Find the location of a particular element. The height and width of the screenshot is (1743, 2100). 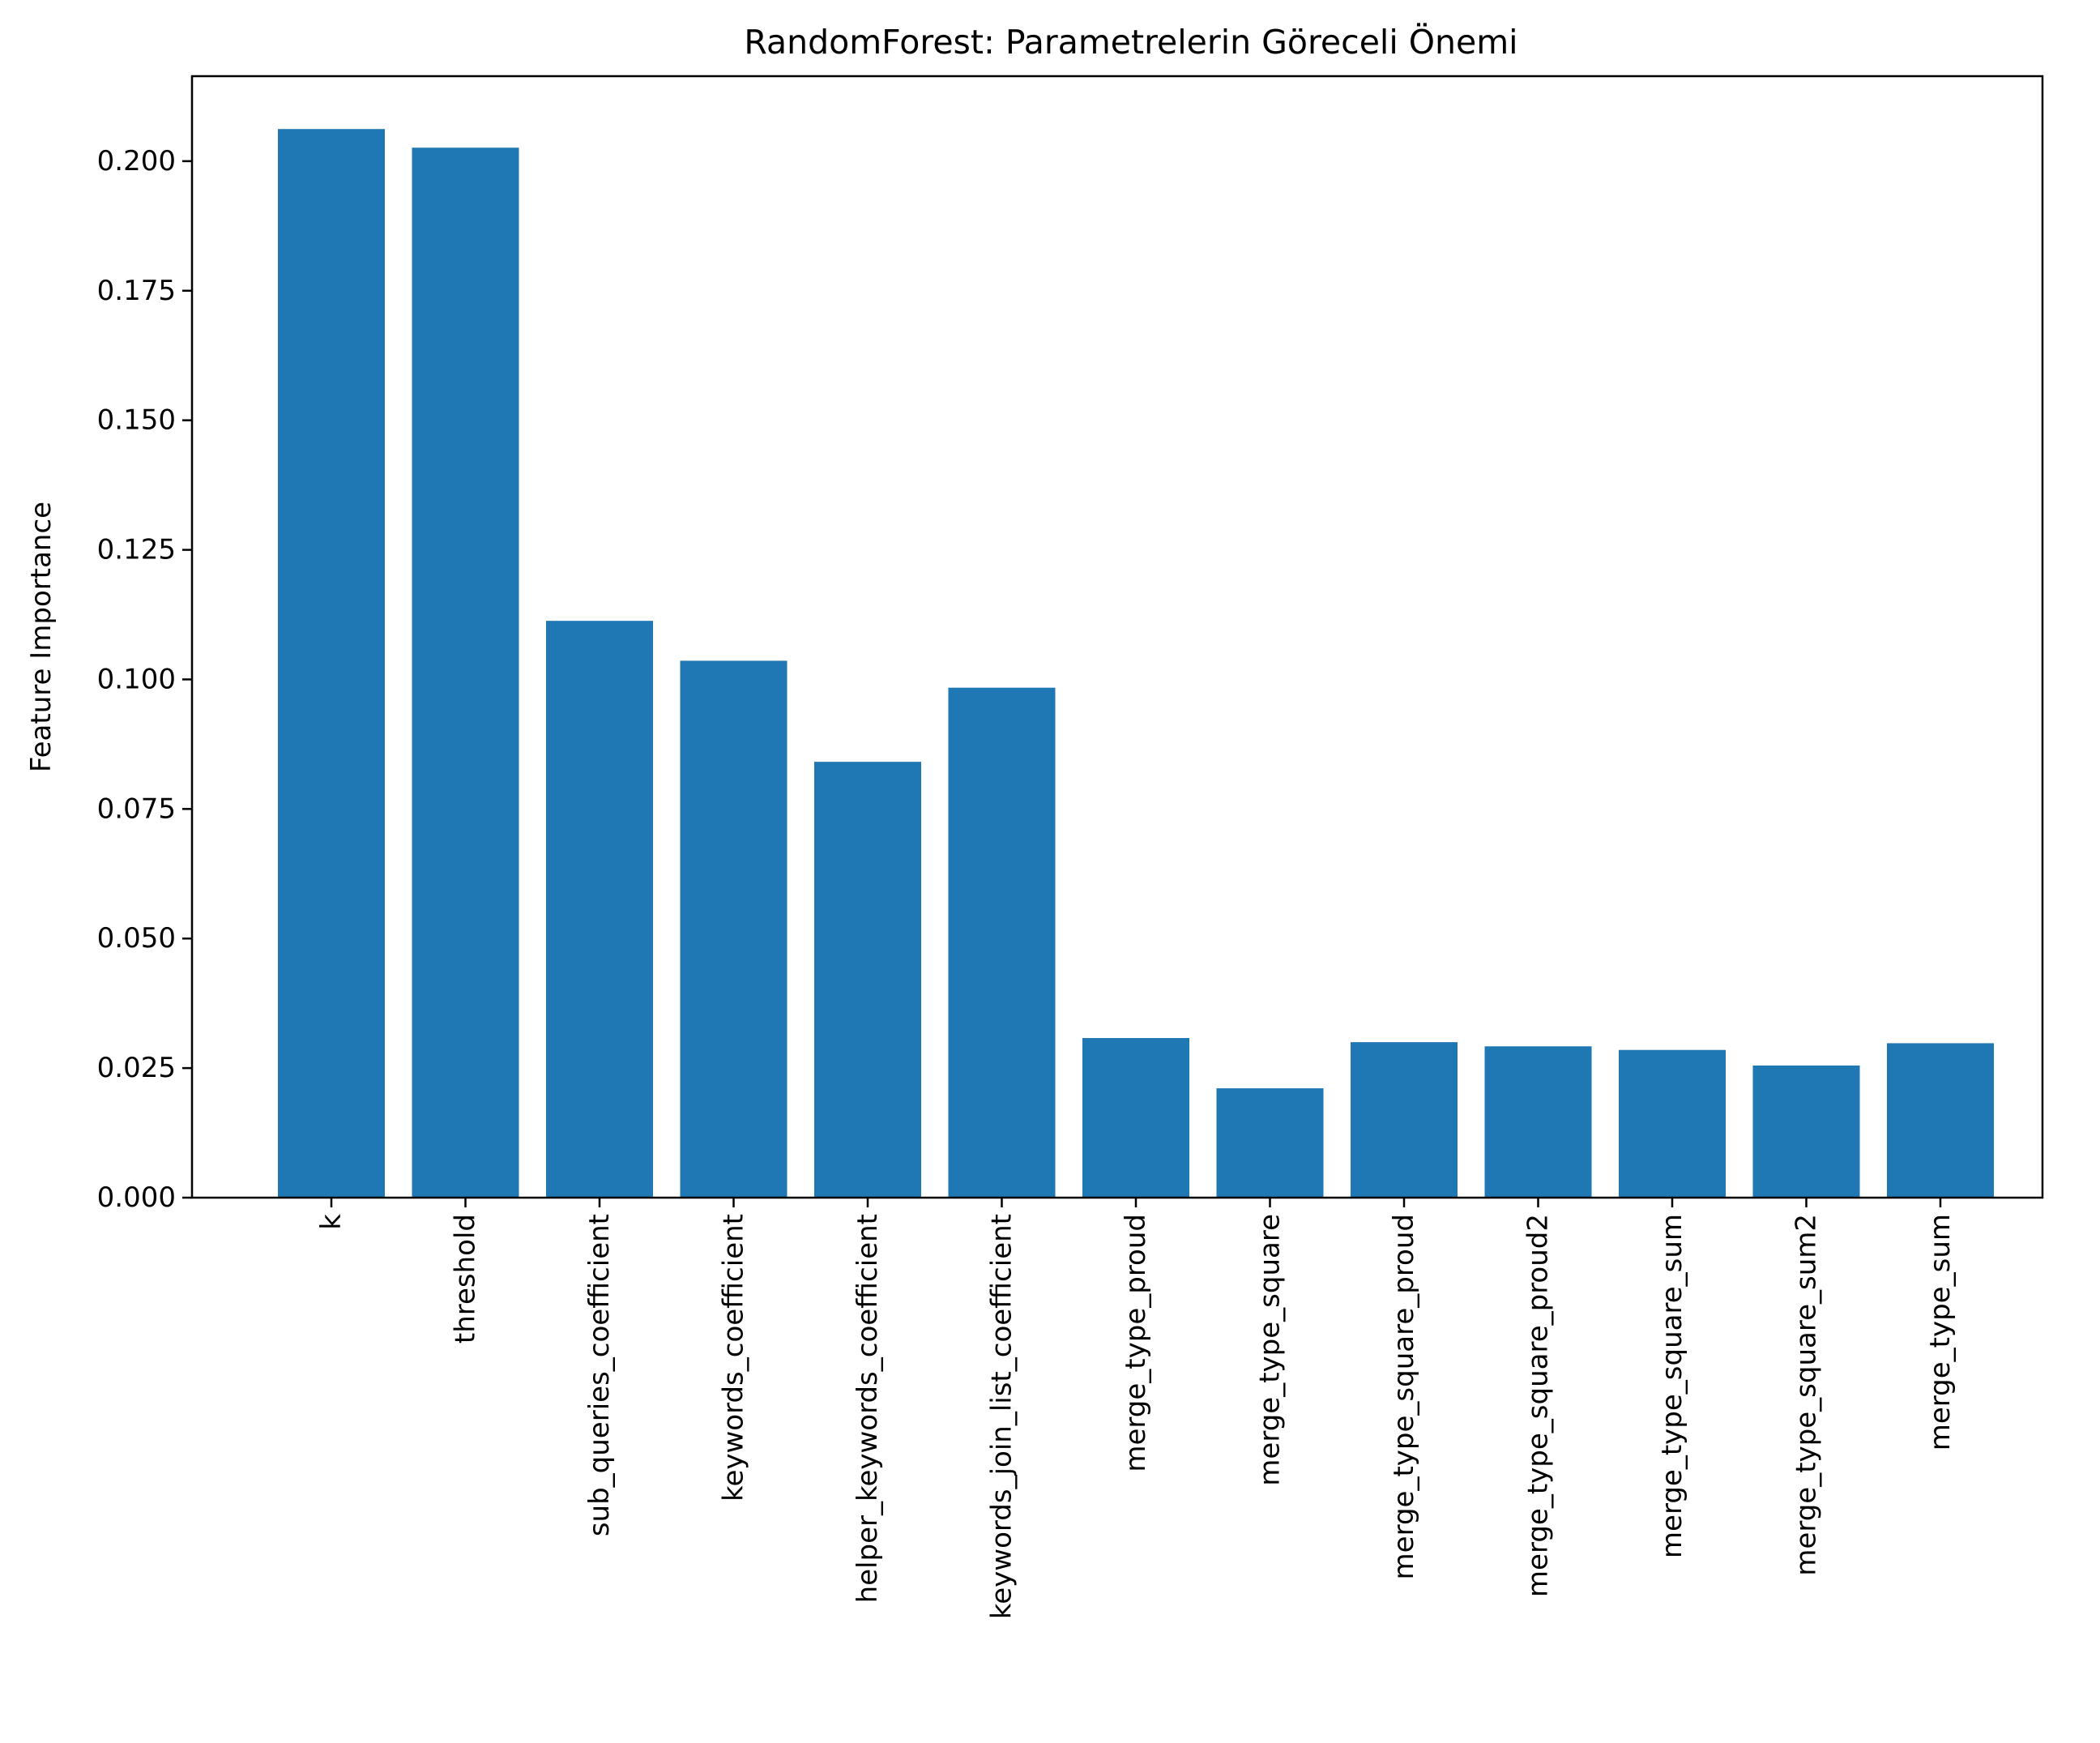

x-tick-label: keywords_join_list_coefficient is located at coordinates (1002, 1416).